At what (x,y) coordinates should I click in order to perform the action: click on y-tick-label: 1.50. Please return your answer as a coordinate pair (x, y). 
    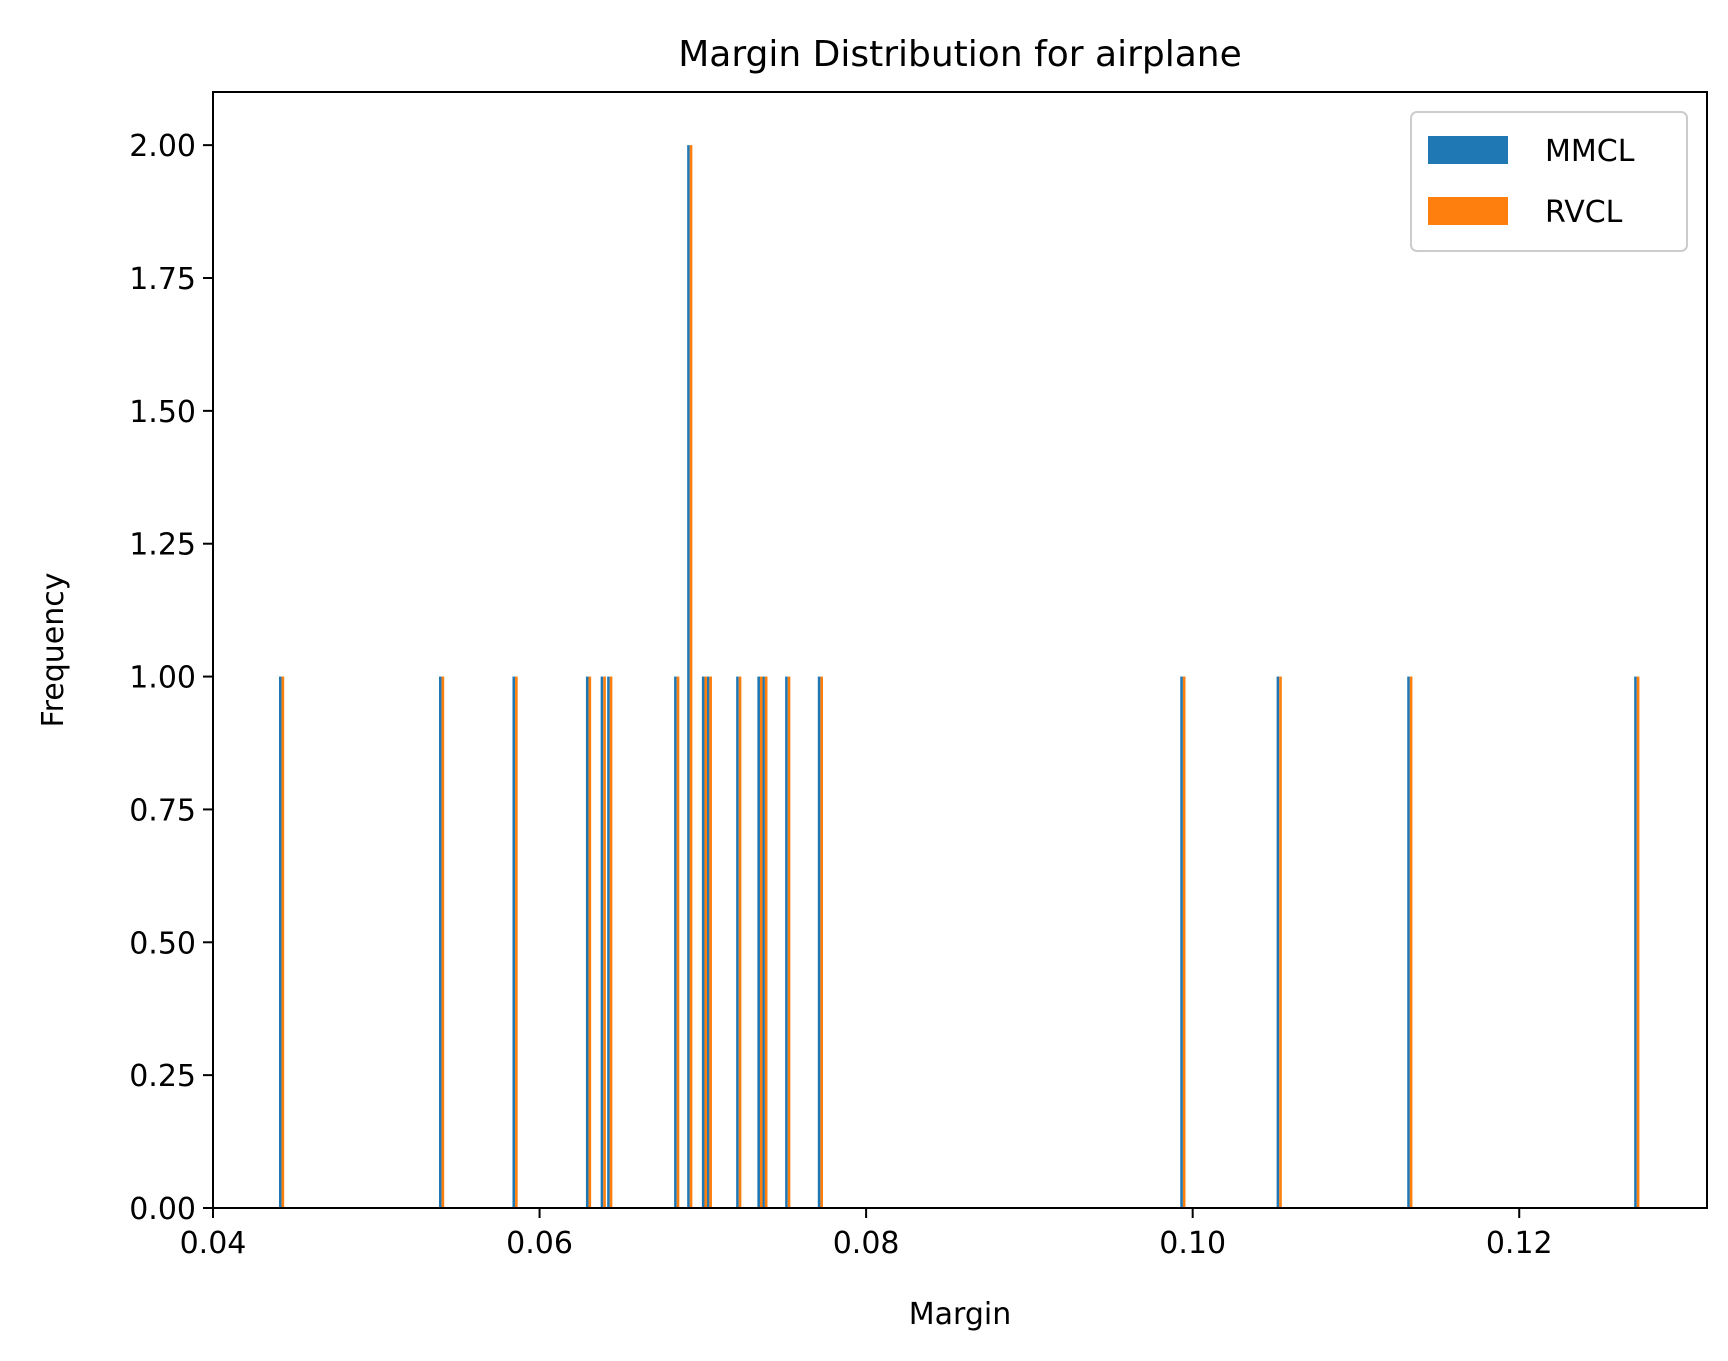
    Looking at the image, I should click on (162, 412).